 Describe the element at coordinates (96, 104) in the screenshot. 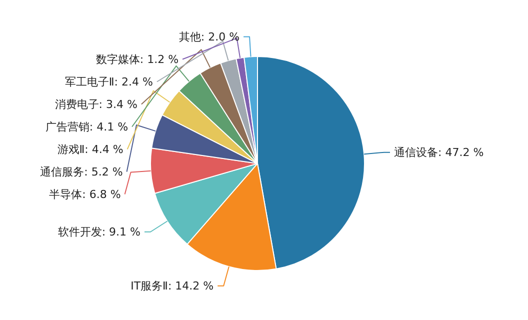

I see `slice-label: 消费电子: 3.4 %` at that location.